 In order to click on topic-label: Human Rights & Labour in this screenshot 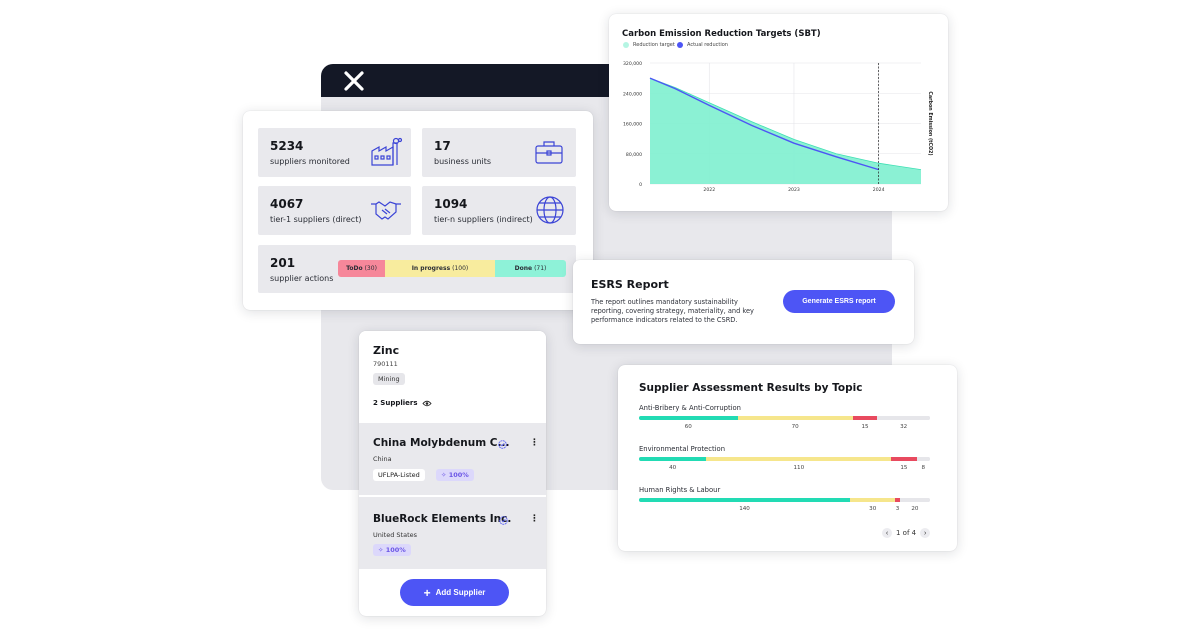, I will do `click(680, 490)`.